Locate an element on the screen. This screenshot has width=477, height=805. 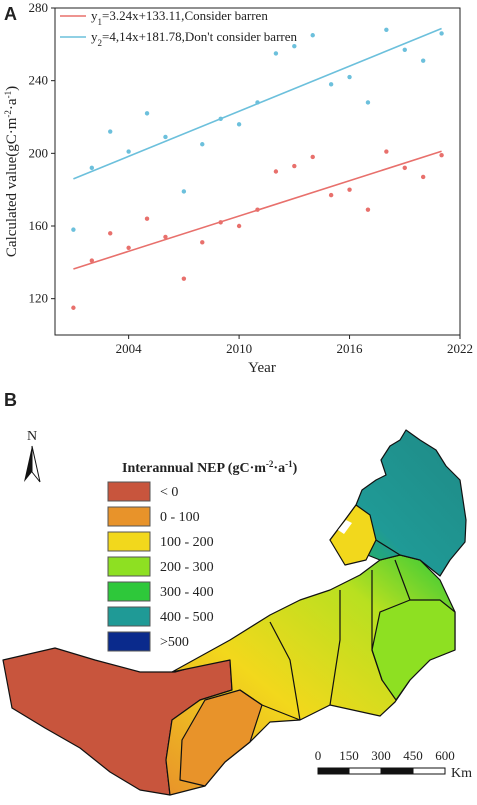
y-tick-label: 280 is located at coordinates (39, 7).